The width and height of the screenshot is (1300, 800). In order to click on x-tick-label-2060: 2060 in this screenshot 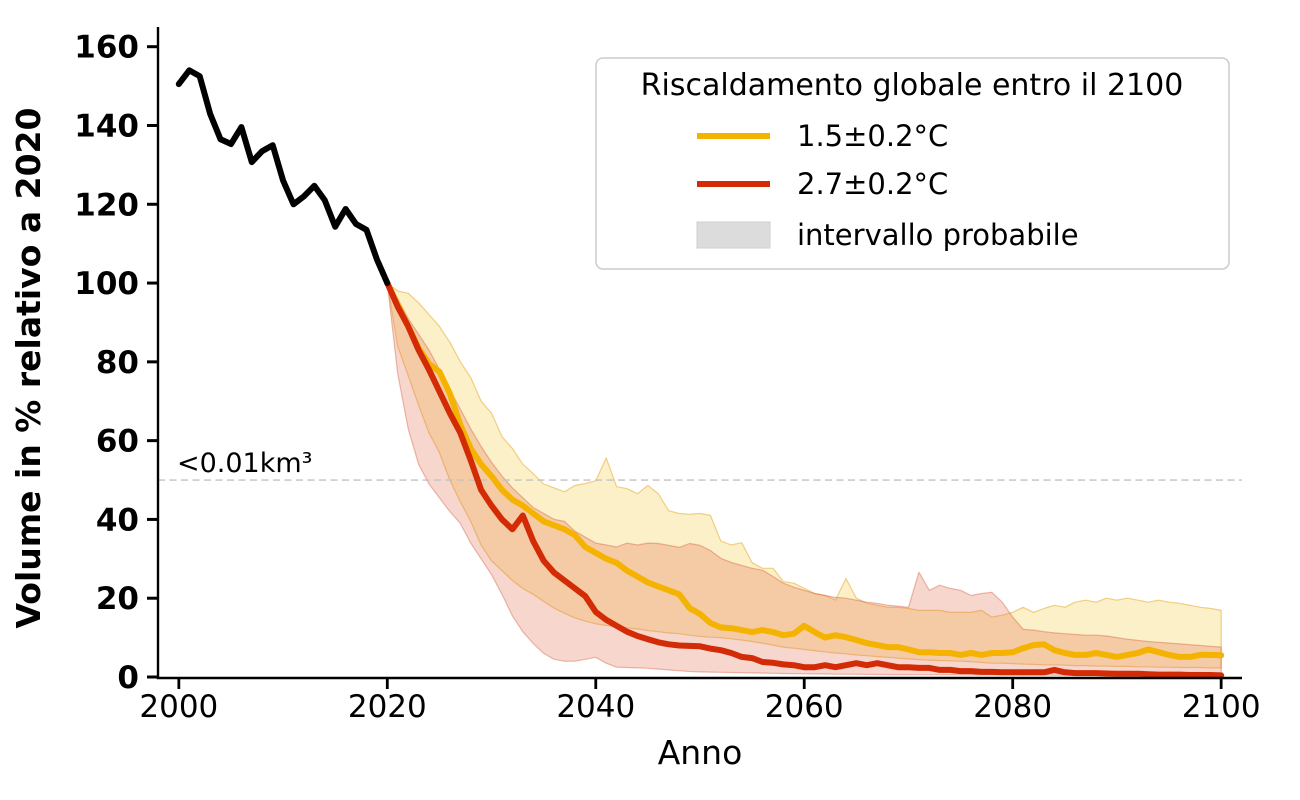, I will do `click(804, 707)`.